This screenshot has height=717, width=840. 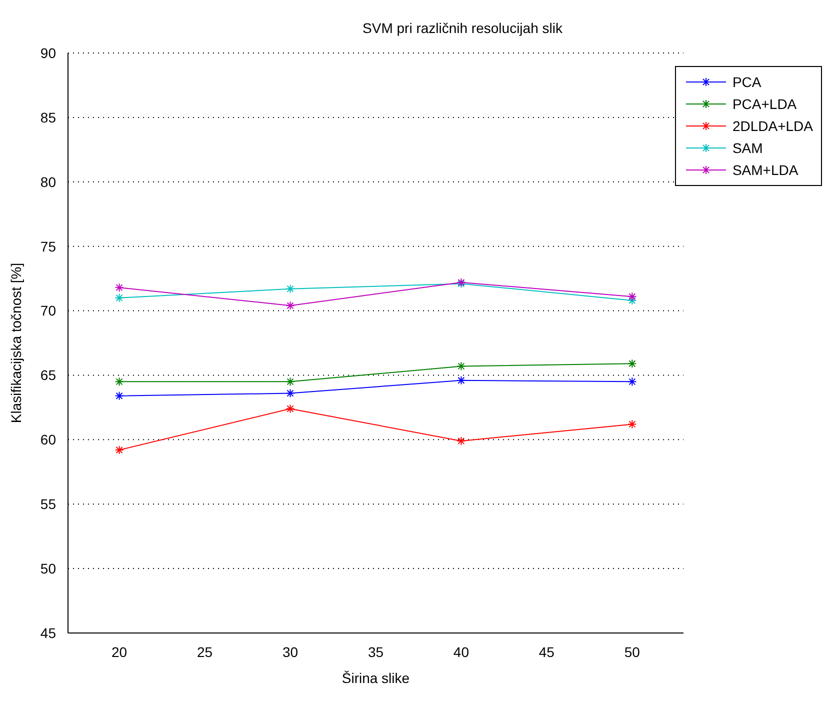 I want to click on y-tick-label: 45, so click(x=48, y=632).